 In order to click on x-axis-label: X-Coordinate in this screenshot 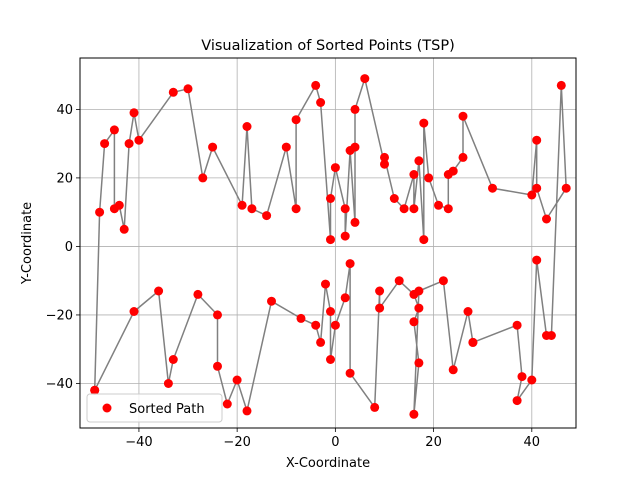, I will do `click(328, 463)`.